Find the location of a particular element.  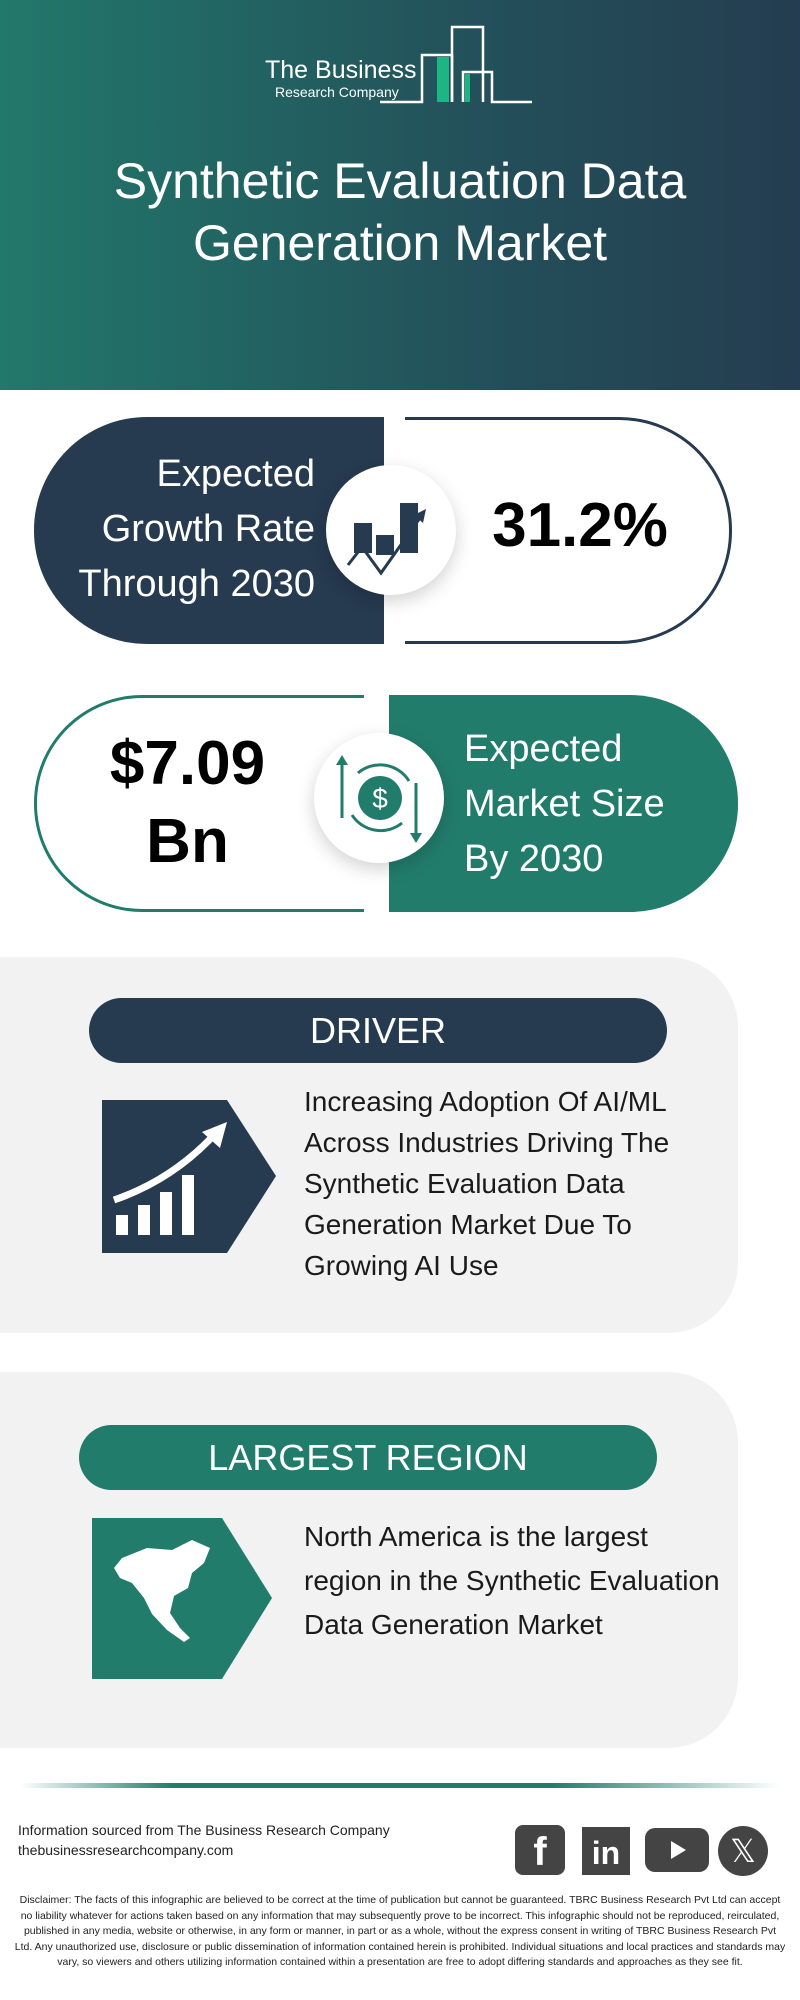

market-value-panel is located at coordinates (199, 803).